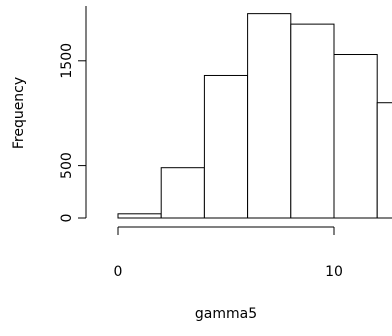 The height and width of the screenshot is (336, 392). Describe the element at coordinates (72, 132) in the screenshot. I see `y-ticks: 0 500 1500` at that location.